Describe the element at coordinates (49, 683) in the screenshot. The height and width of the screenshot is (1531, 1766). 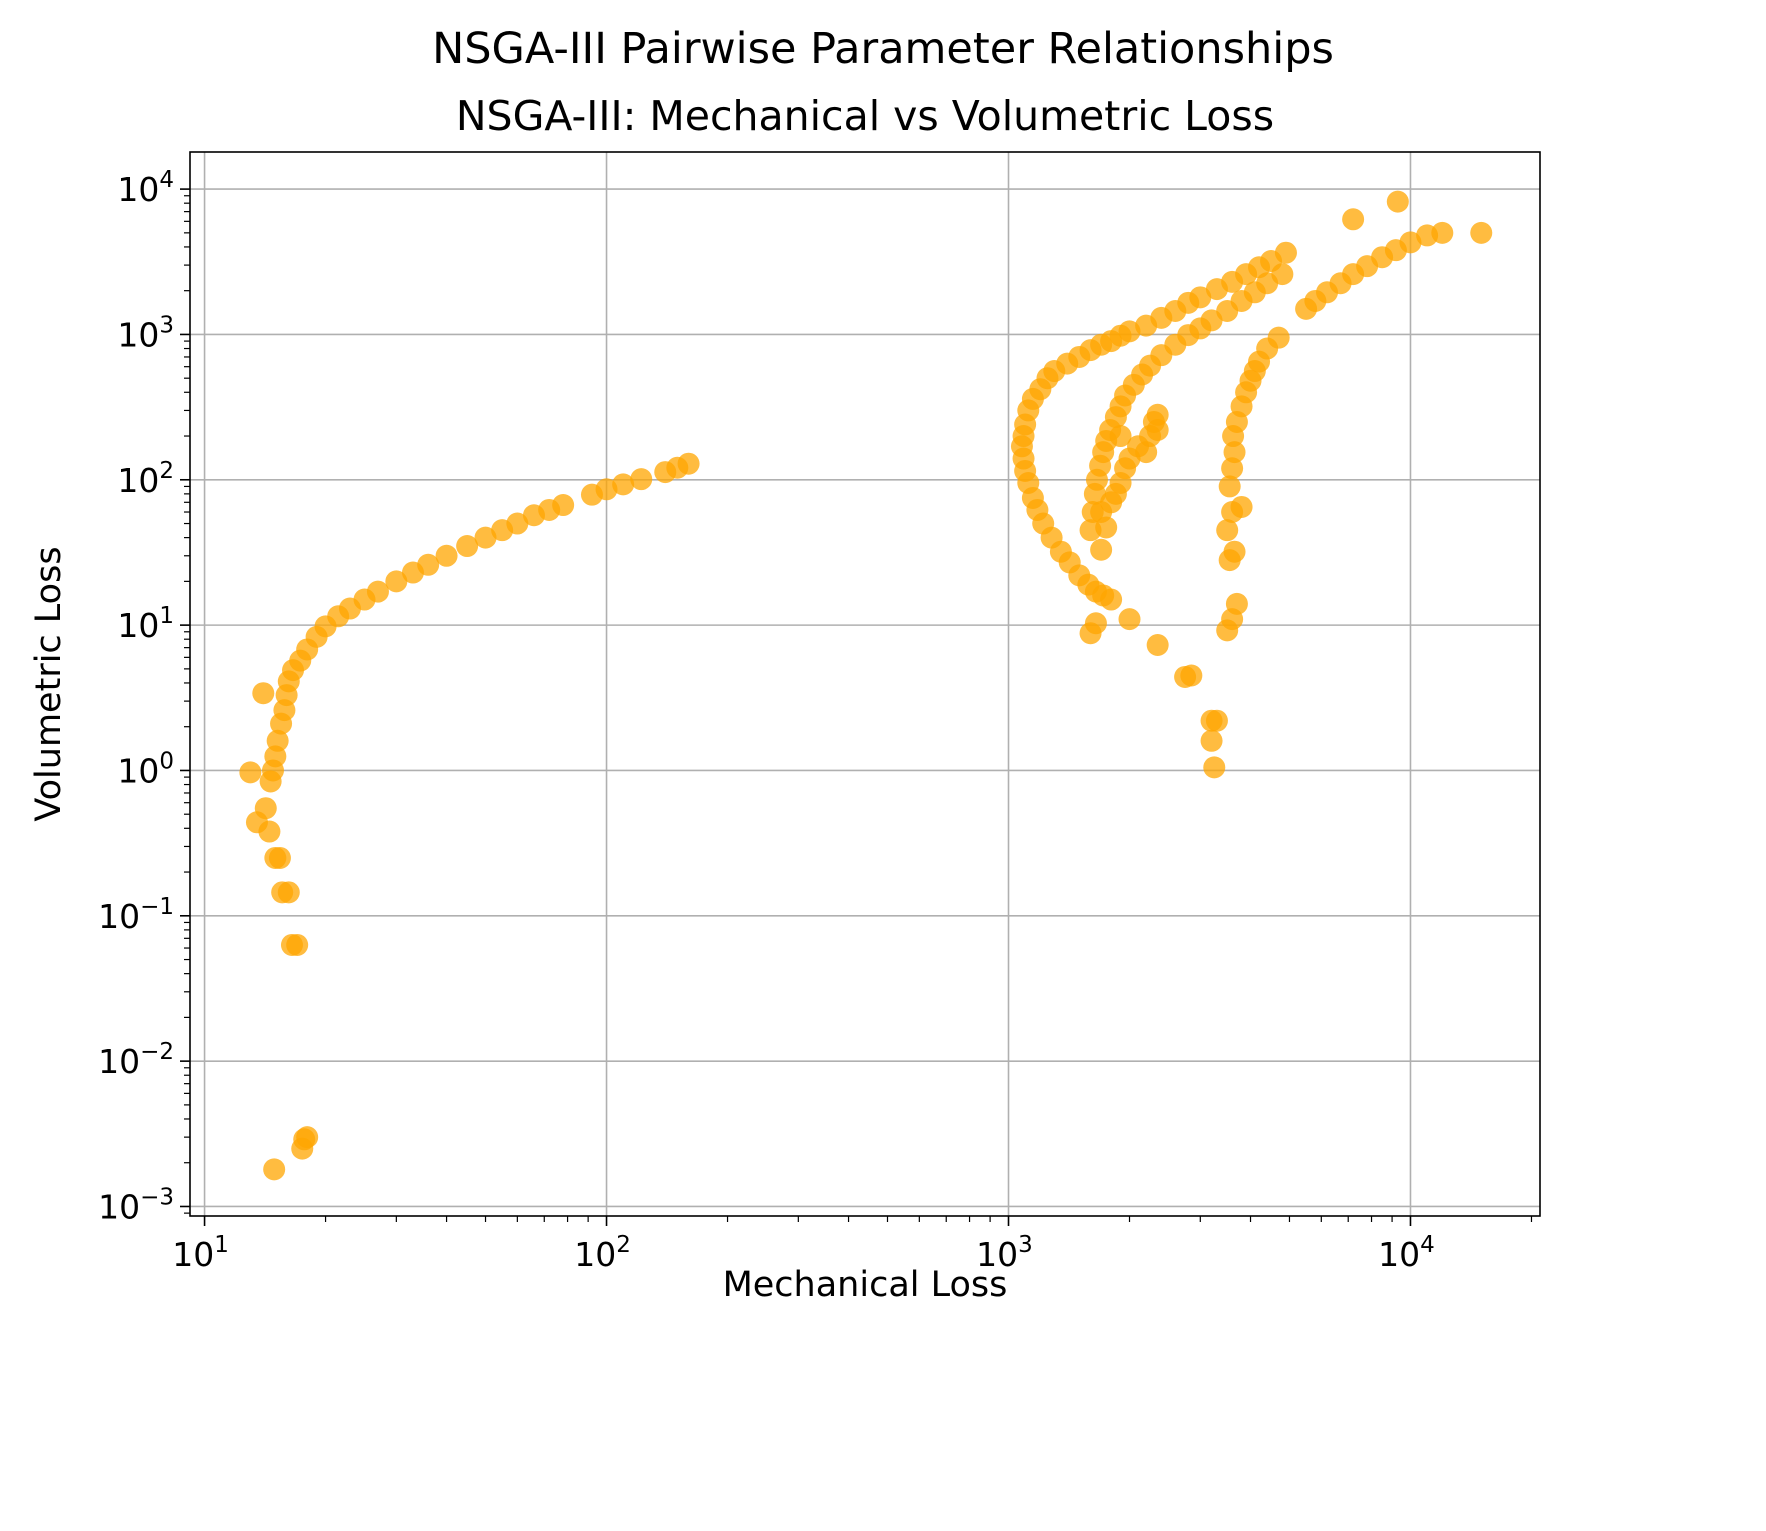
I see `y-axis-label: Volumetric Loss` at that location.